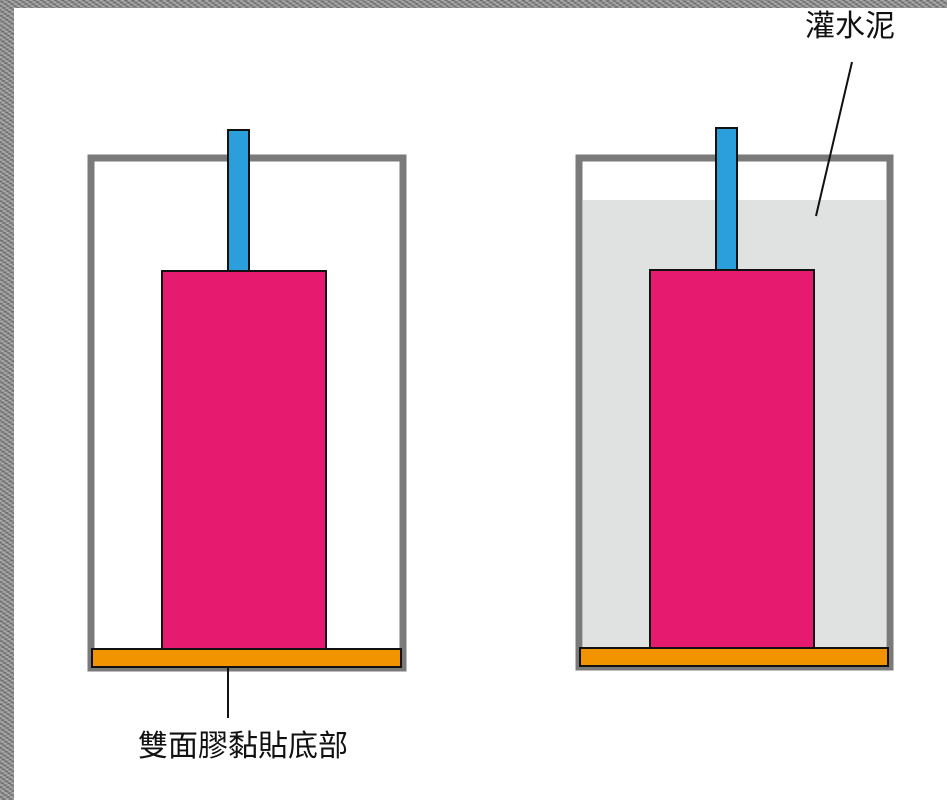 The width and height of the screenshot is (947, 800). What do you see at coordinates (243, 746) in the screenshot?
I see `tape-label: 雙面膠黏貼底部` at bounding box center [243, 746].